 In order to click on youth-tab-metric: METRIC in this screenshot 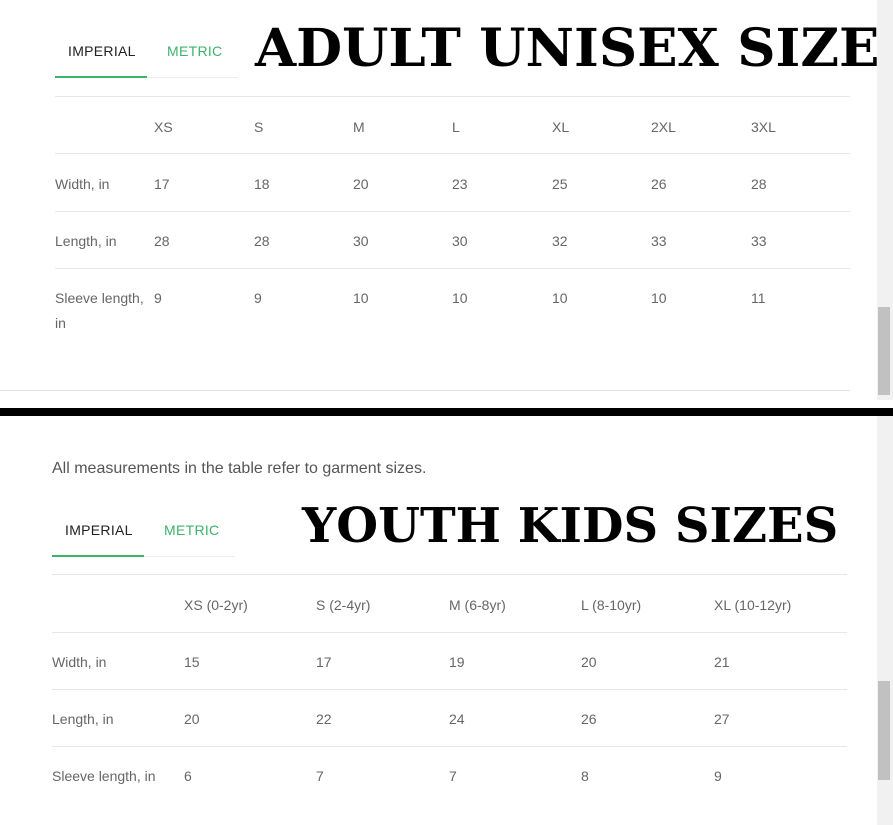, I will do `click(192, 530)`.